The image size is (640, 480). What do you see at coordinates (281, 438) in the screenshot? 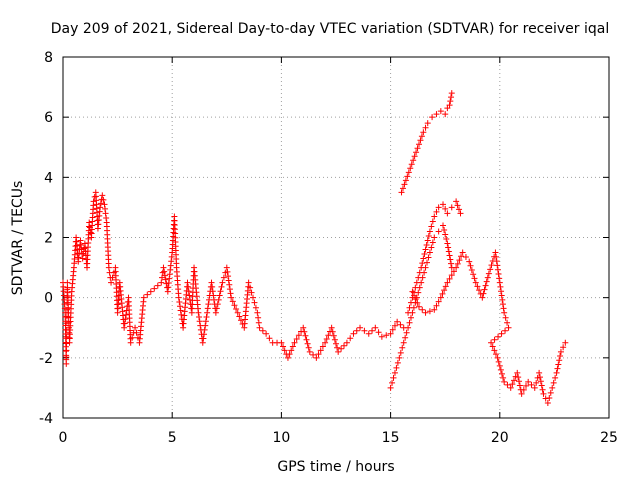
I see `x-tick-label: 10` at bounding box center [281, 438].